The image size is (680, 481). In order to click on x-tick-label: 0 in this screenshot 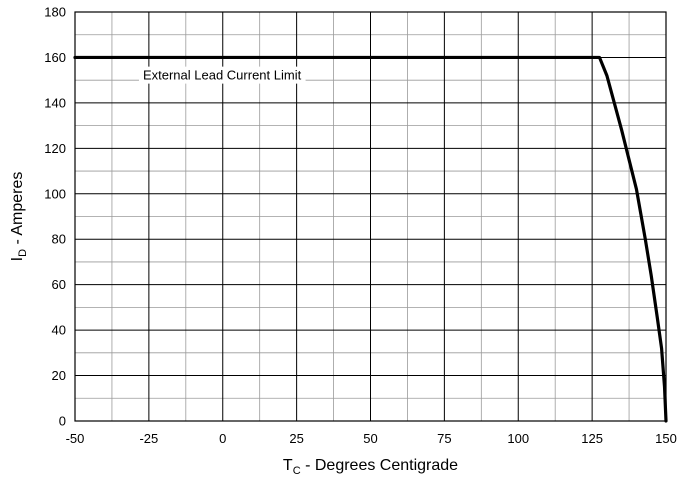, I will do `click(222, 438)`.